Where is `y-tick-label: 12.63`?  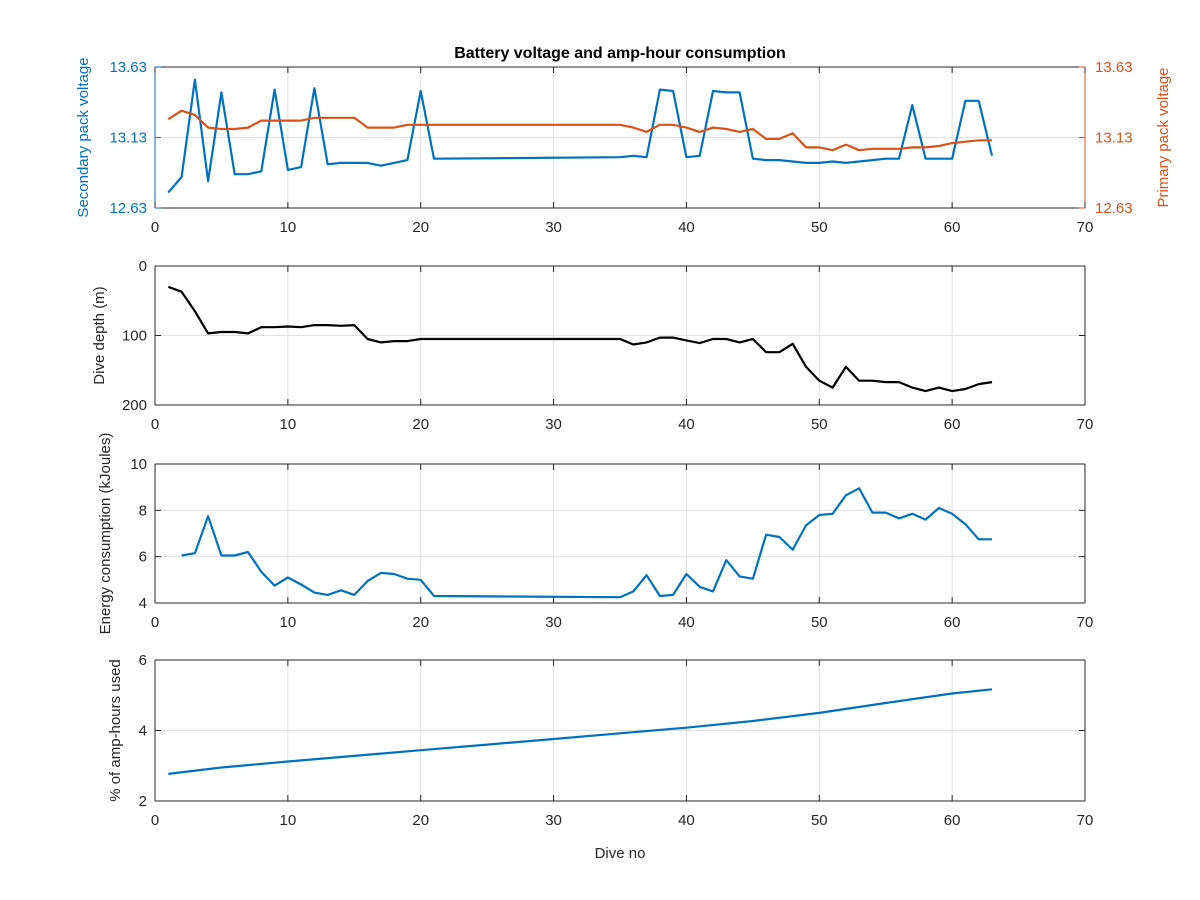 y-tick-label: 12.63 is located at coordinates (128, 208).